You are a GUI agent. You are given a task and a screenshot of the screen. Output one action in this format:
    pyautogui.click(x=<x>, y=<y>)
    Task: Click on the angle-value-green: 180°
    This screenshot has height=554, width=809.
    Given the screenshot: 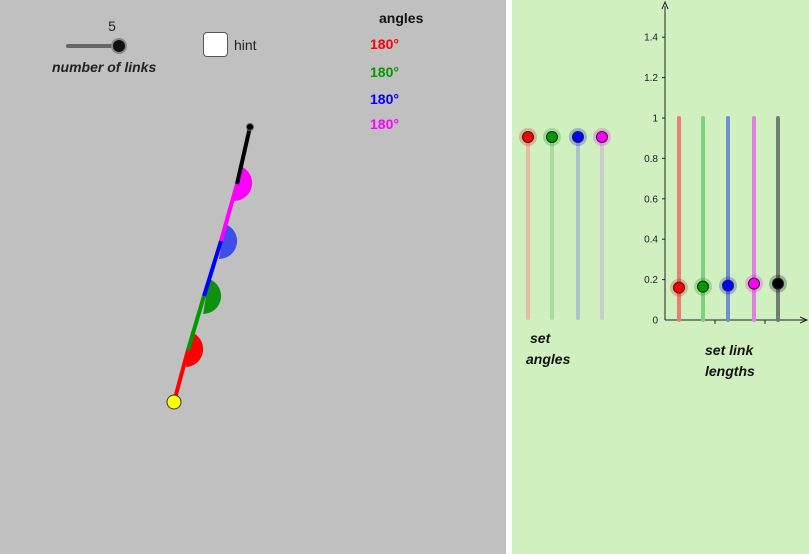 What is the action you would take?
    pyautogui.click(x=384, y=72)
    